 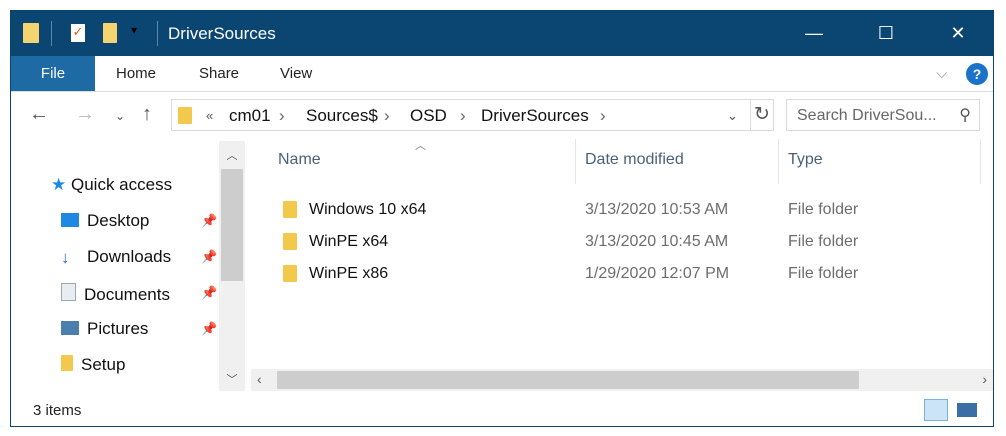 I want to click on breadcrumb-overflow: «, so click(x=210, y=115).